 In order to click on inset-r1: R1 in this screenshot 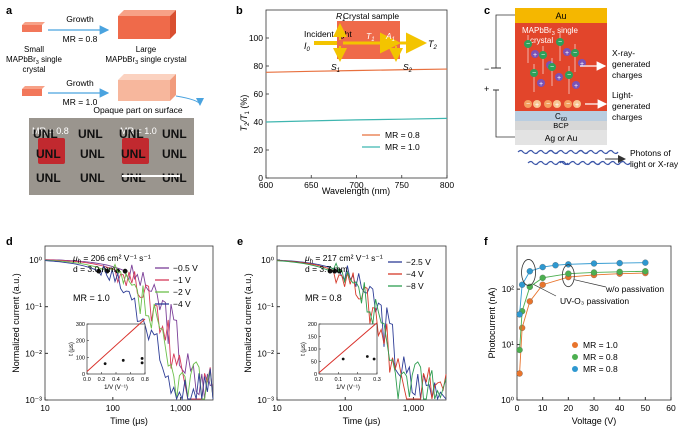, I will do `click(340, 17)`.